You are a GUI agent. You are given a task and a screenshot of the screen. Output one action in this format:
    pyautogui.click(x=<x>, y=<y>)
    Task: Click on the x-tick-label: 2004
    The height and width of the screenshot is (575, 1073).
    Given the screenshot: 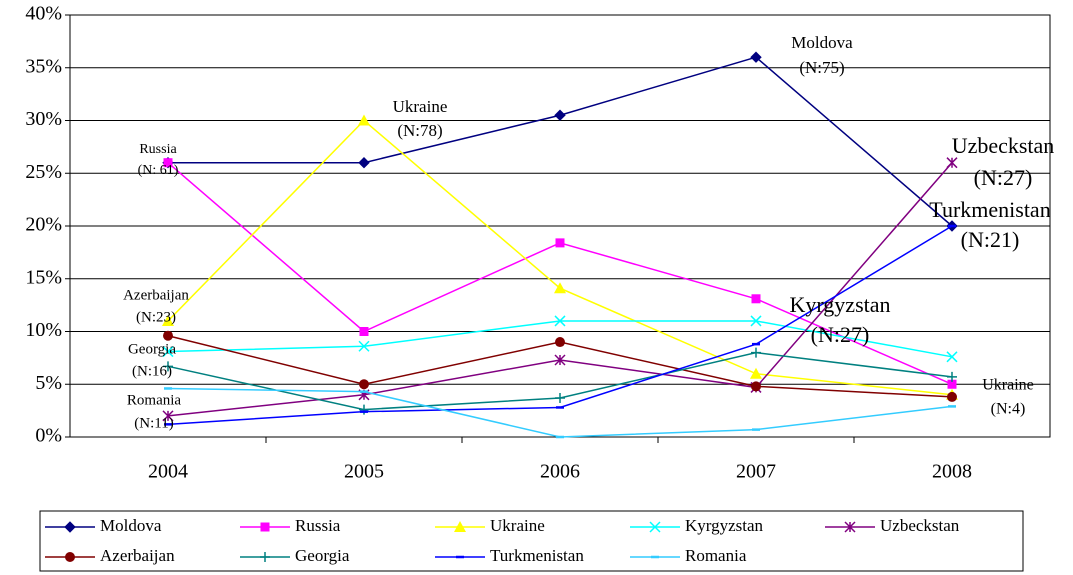 What is the action you would take?
    pyautogui.click(x=168, y=472)
    